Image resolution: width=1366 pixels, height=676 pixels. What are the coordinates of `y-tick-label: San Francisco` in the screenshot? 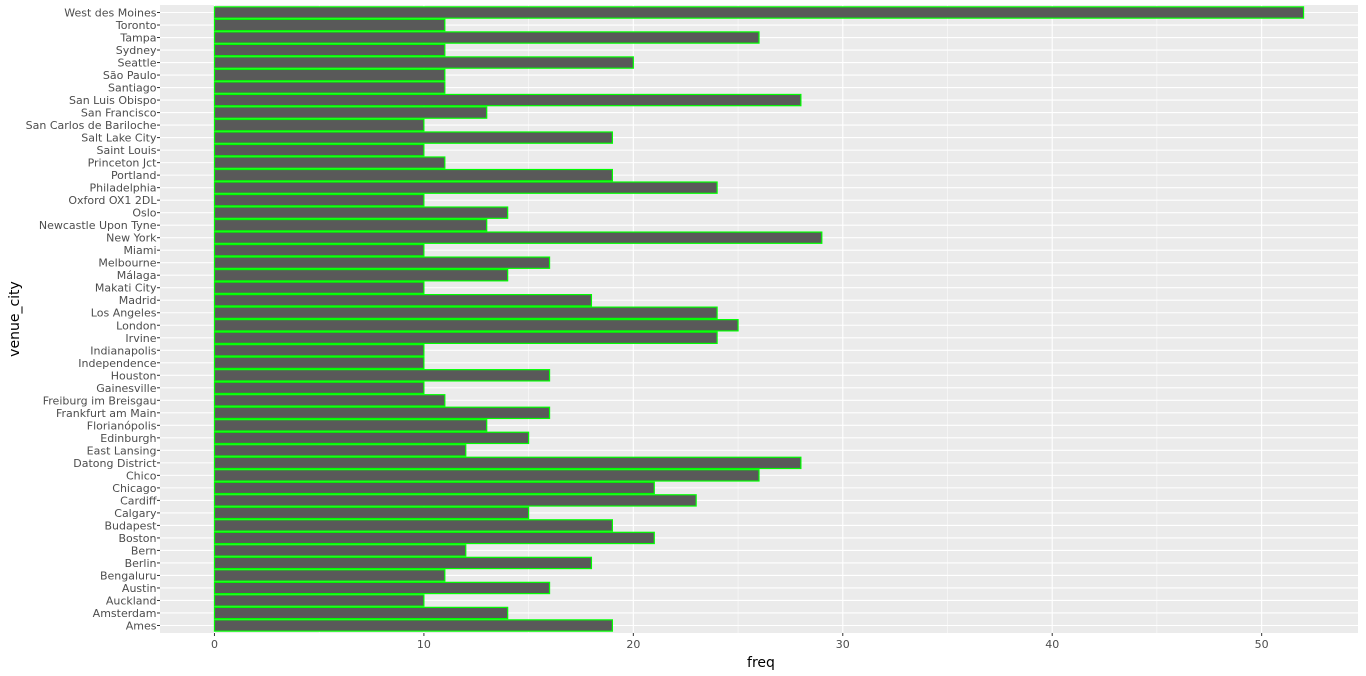 It's located at (119, 113).